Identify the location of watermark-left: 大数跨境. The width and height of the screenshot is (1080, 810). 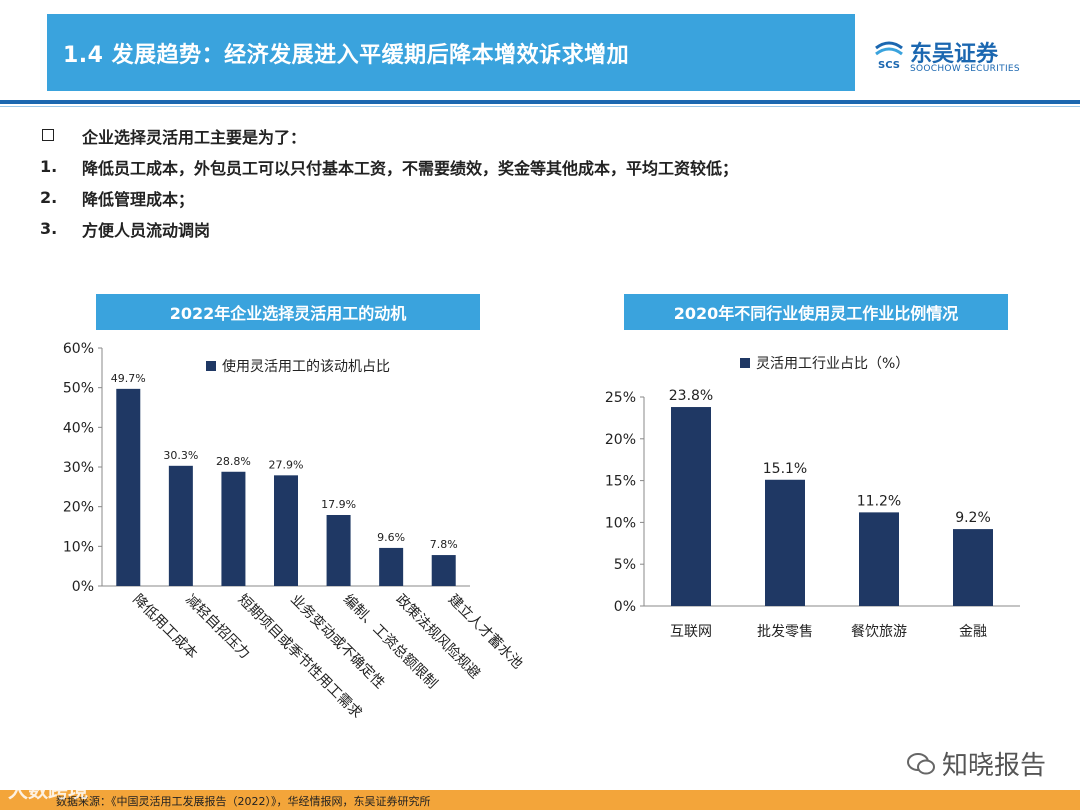
(48, 790).